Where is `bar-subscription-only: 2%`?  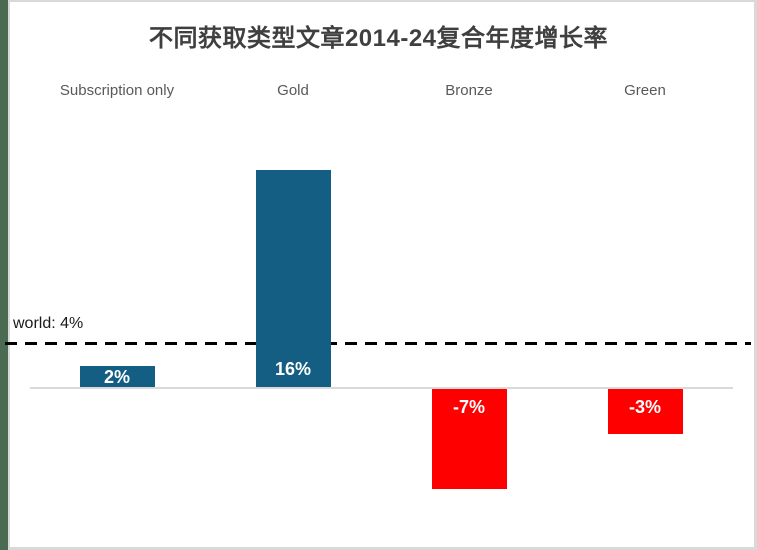
bar-subscription-only: 2% is located at coordinates (117, 376).